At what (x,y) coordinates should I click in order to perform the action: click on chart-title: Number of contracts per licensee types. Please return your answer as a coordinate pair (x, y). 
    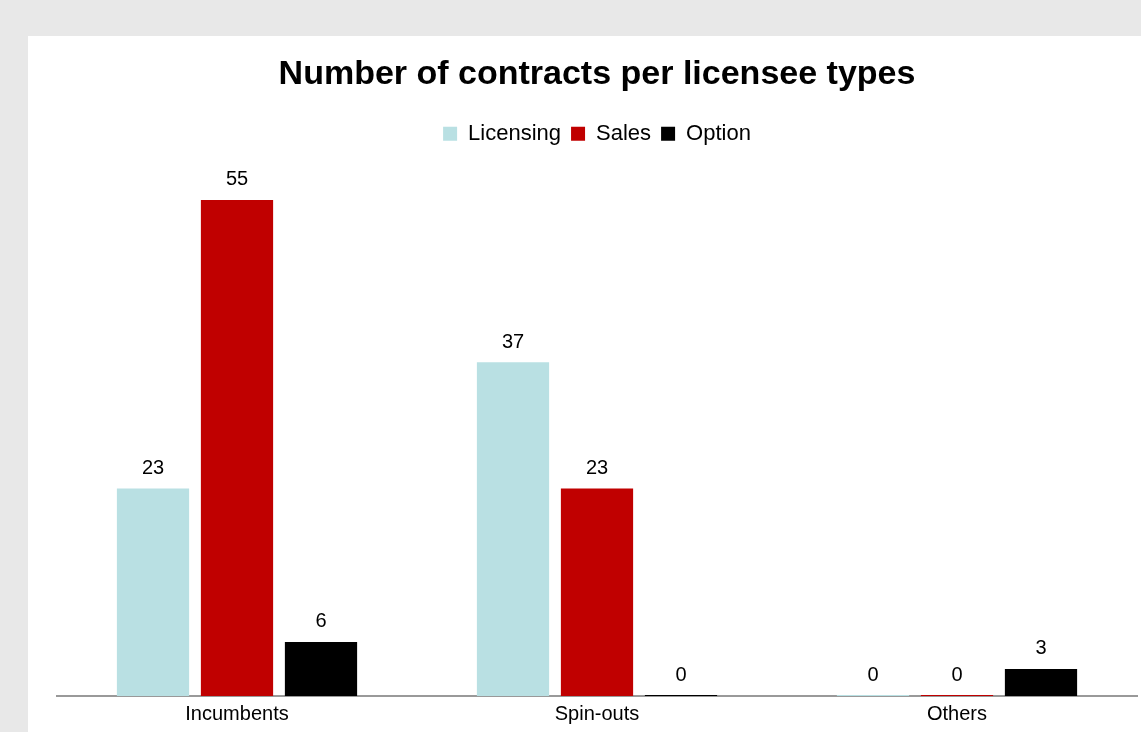
    Looking at the image, I should click on (597, 71).